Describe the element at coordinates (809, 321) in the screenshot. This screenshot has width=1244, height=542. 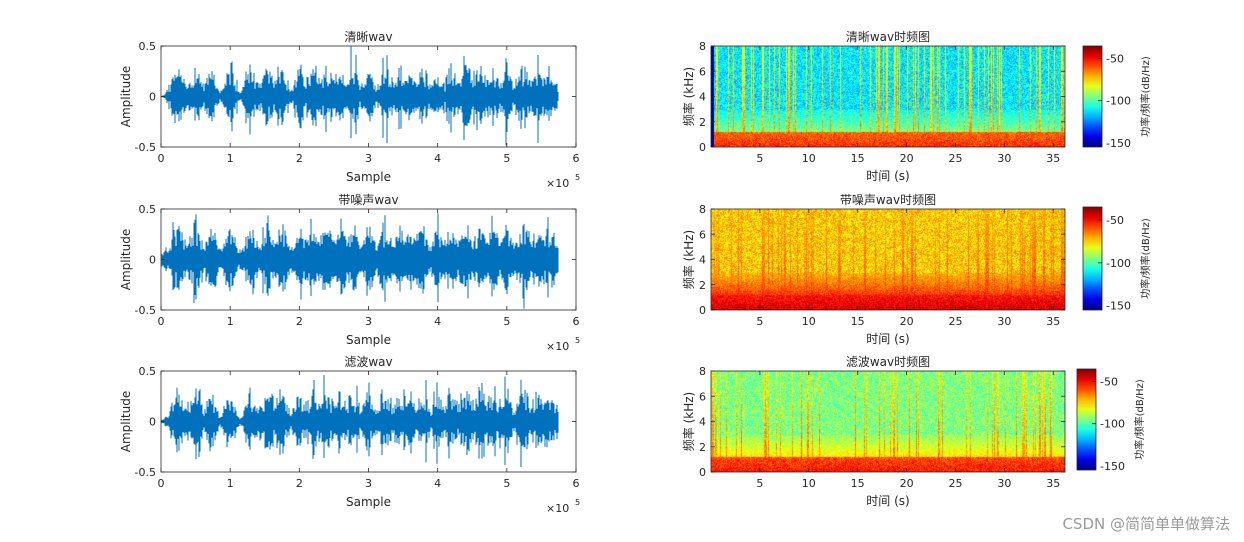
I see `x-tick-label: 10` at that location.